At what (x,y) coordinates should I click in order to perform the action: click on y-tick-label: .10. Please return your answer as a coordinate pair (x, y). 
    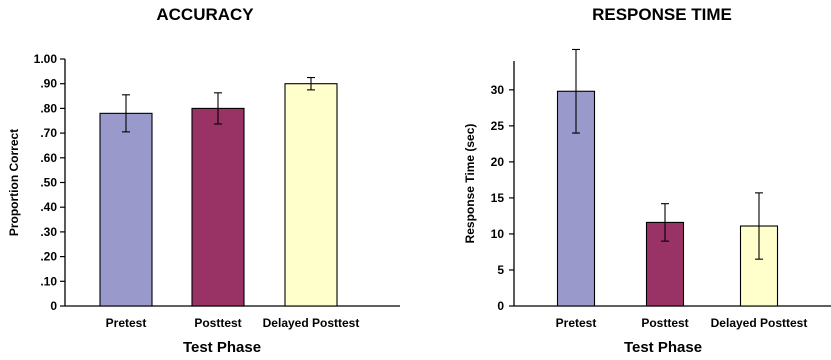
    Looking at the image, I should click on (48, 281).